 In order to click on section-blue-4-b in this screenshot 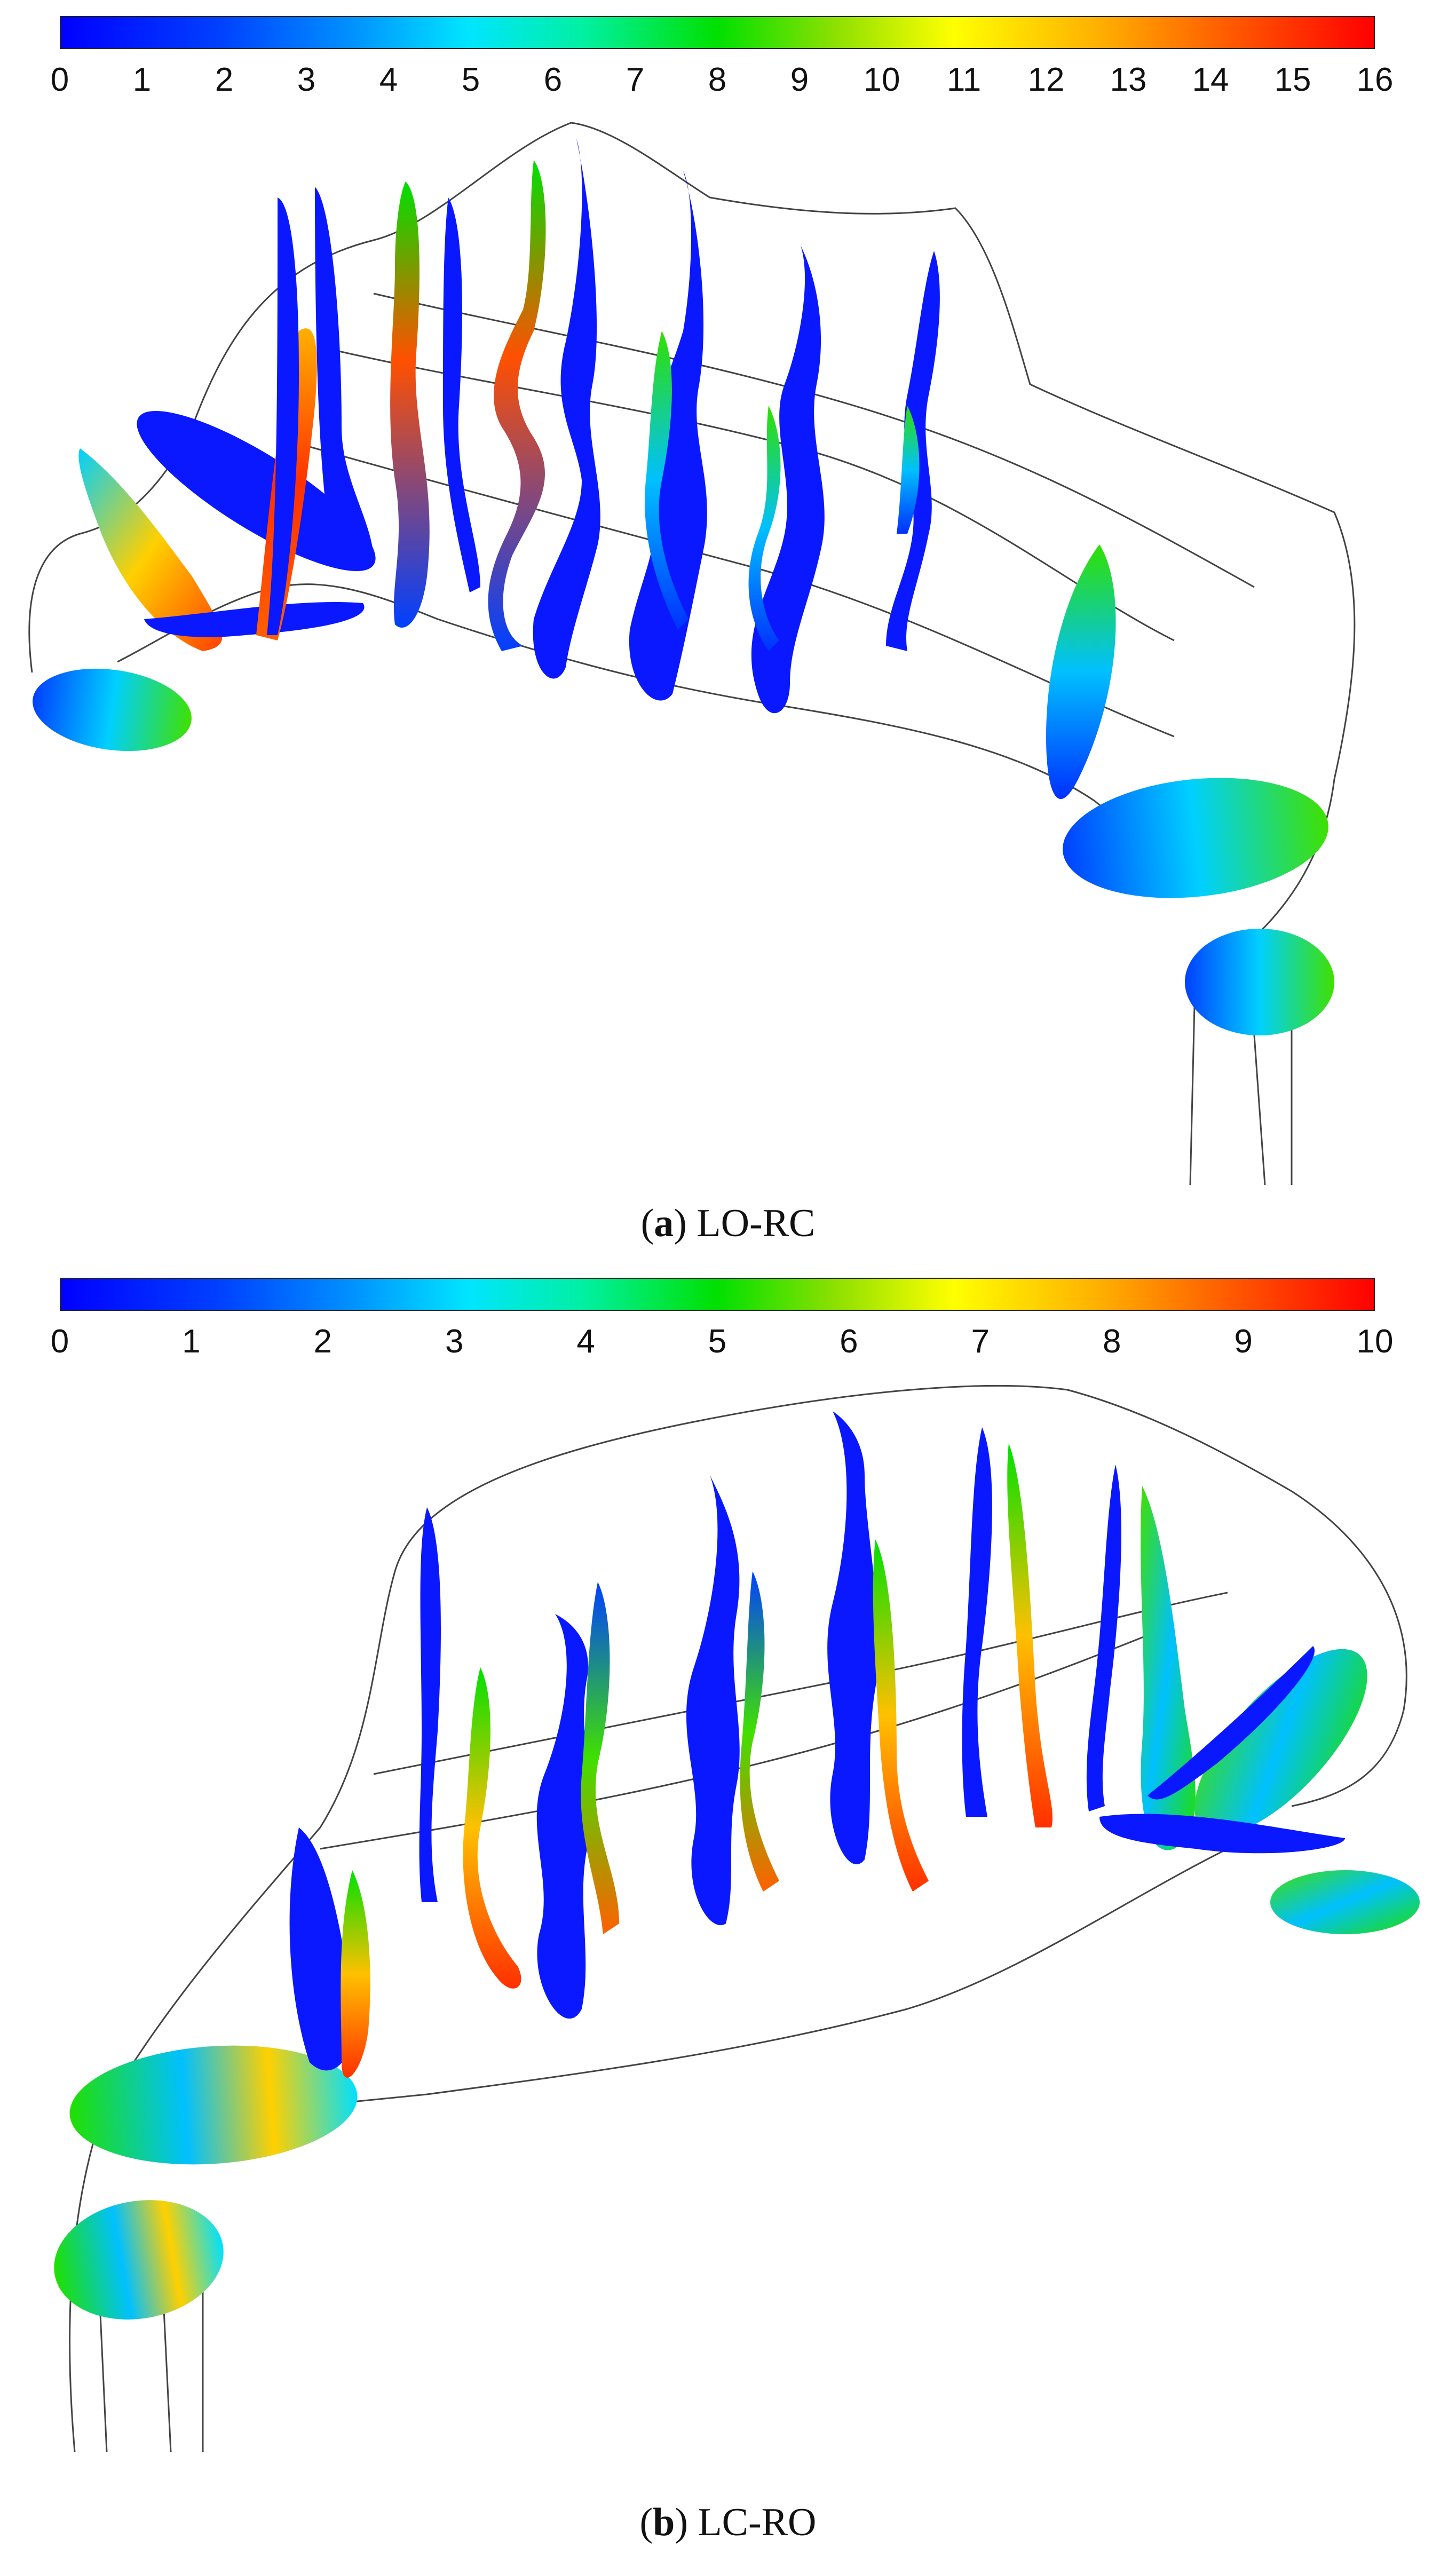, I will do `click(853, 1638)`.